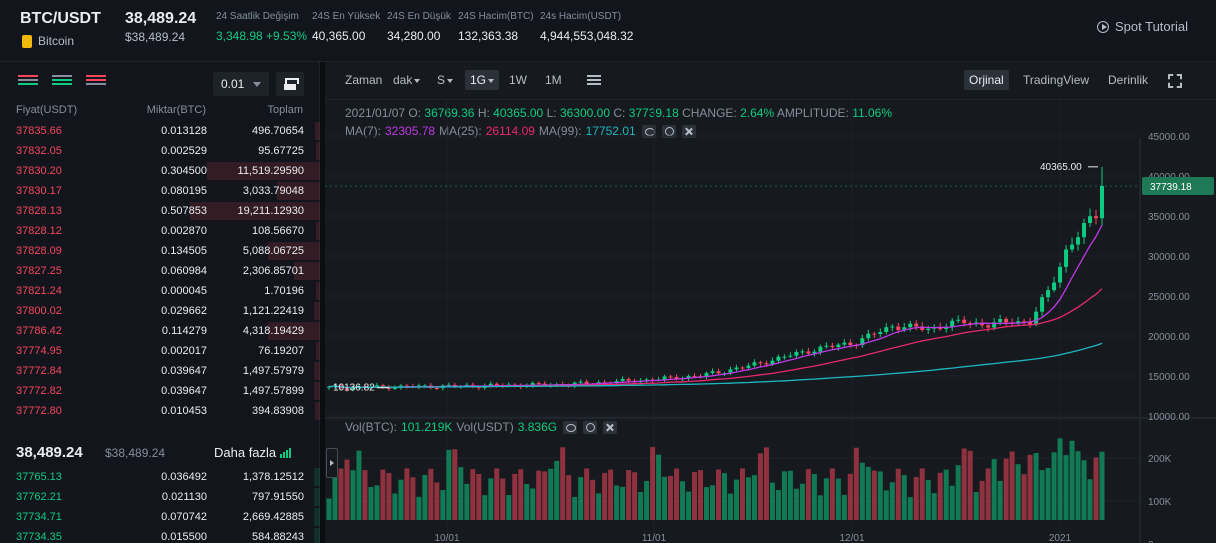 The width and height of the screenshot is (1216, 543). What do you see at coordinates (160, 211) in the screenshot?
I see `order-book-row: 37828.13 0.507853 19,211.12930` at bounding box center [160, 211].